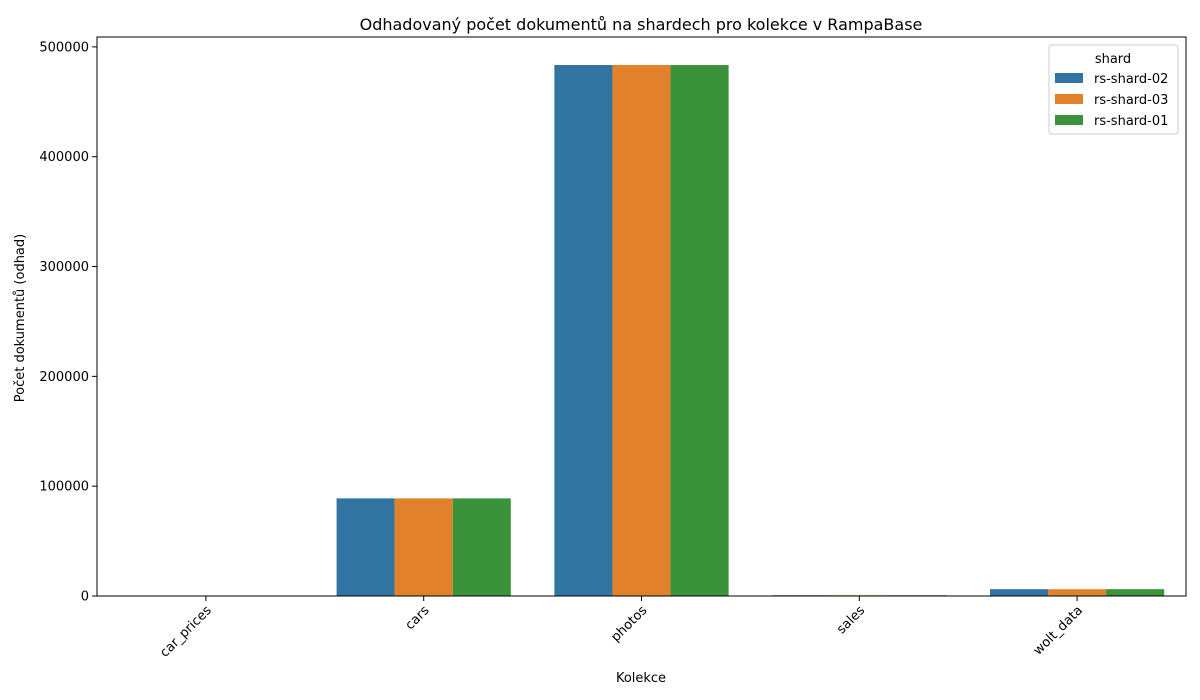 The height and width of the screenshot is (700, 1200). What do you see at coordinates (851, 620) in the screenshot?
I see `x-tick-label: sales` at bounding box center [851, 620].